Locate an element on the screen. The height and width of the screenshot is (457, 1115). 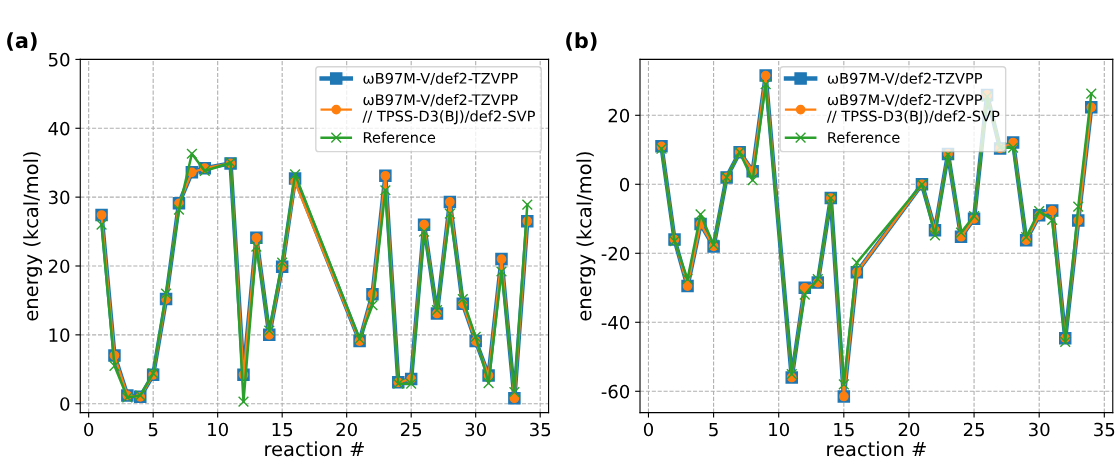
y-tick-label: 10 is located at coordinates (59, 335).